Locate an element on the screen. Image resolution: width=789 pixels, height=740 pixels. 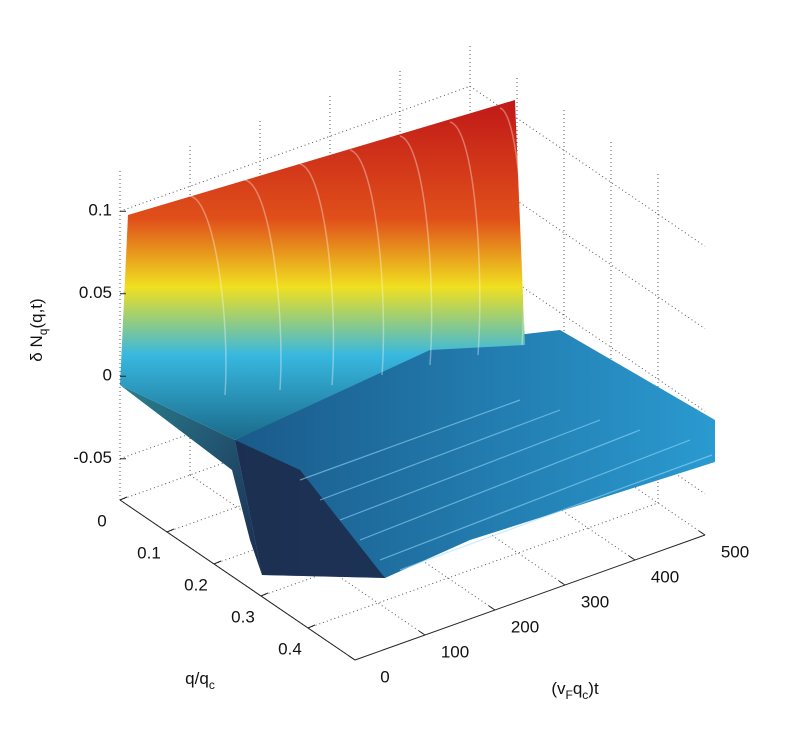
surface-ripples is located at coordinates (506, 485).